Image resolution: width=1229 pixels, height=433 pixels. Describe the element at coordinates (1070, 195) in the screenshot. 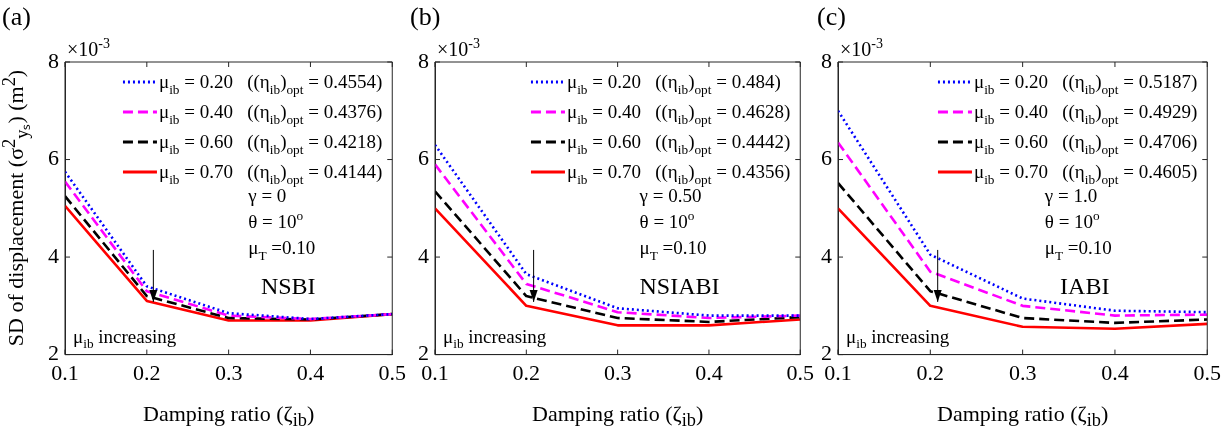

I see `annotation: γ = 1.0` at that location.